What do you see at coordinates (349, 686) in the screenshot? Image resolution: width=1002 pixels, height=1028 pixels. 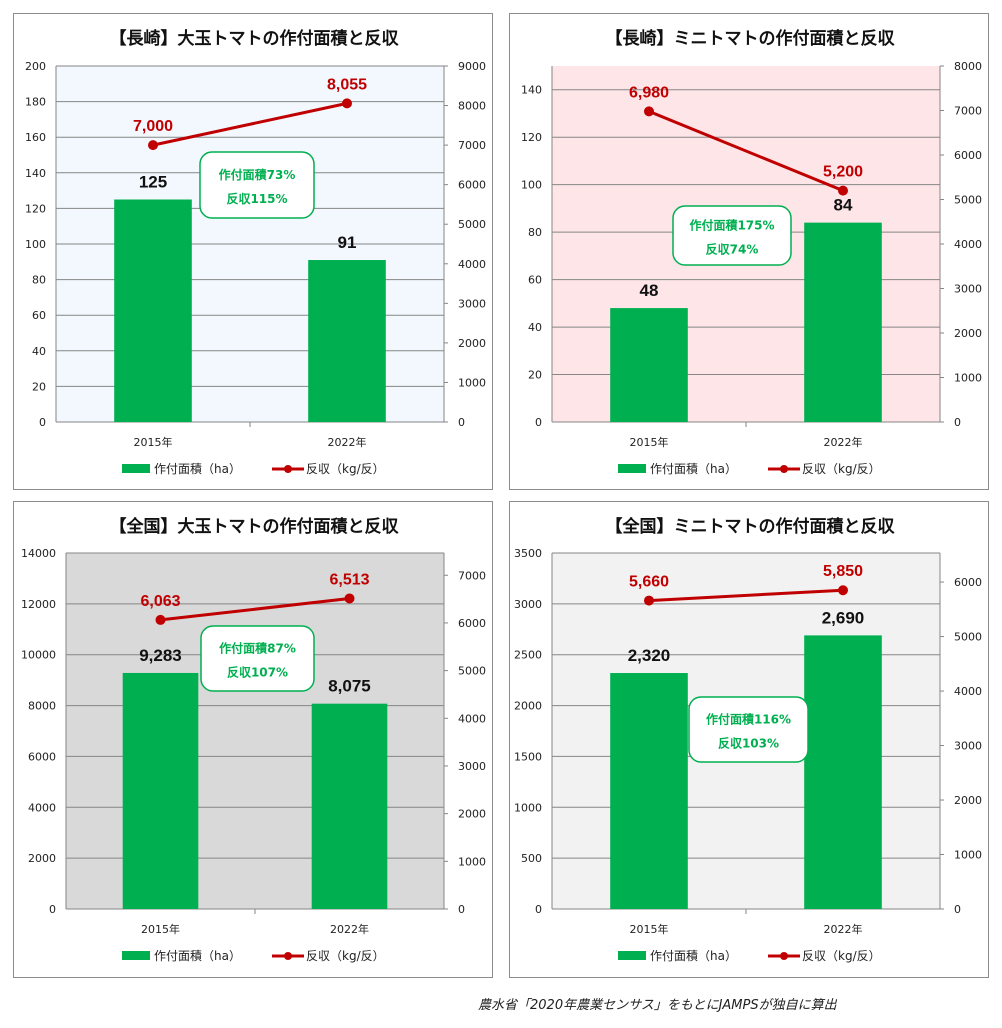 I see `bar-data-label: 8,075` at bounding box center [349, 686].